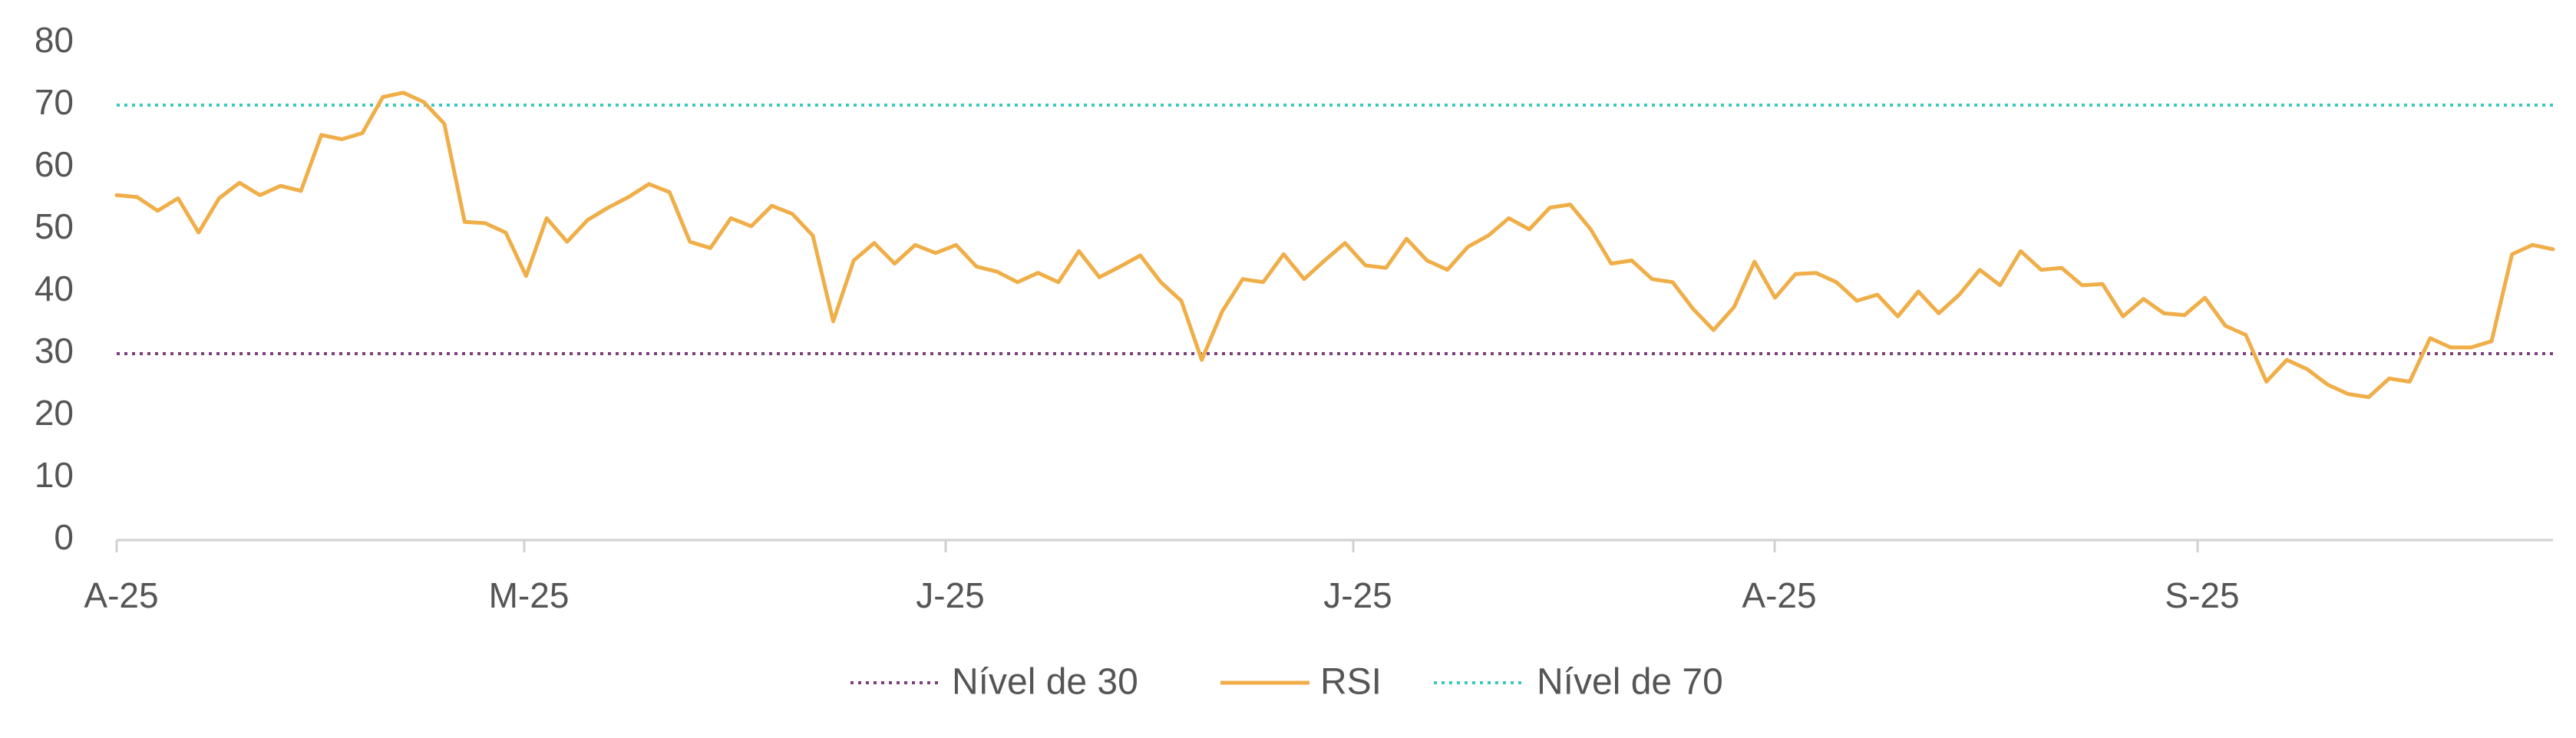 This screenshot has width=2576, height=738. What do you see at coordinates (54, 413) in the screenshot?
I see `y-tick-label: 20` at bounding box center [54, 413].